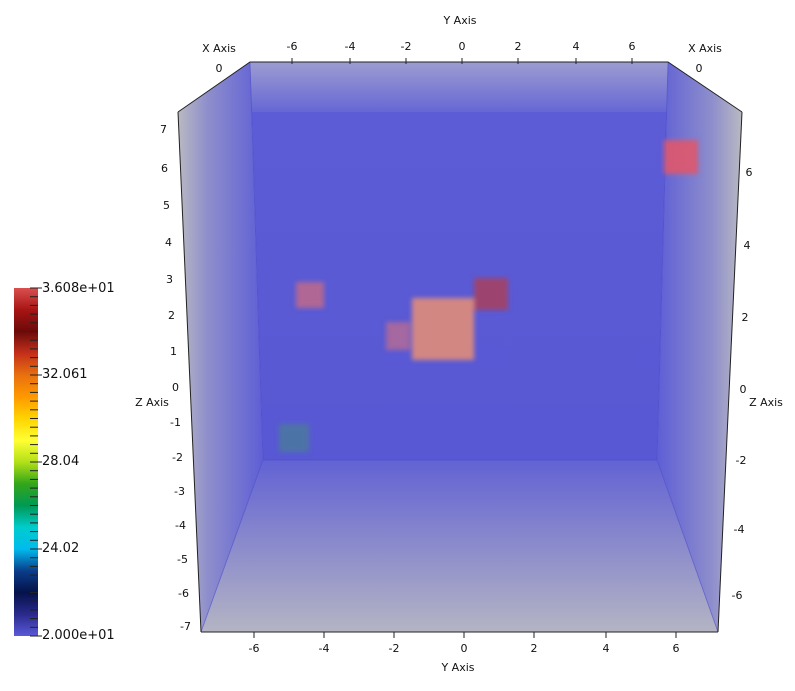 The width and height of the screenshot is (795, 691). Describe the element at coordinates (576, 46) in the screenshot. I see `top-y-tick-label: 4` at that location.